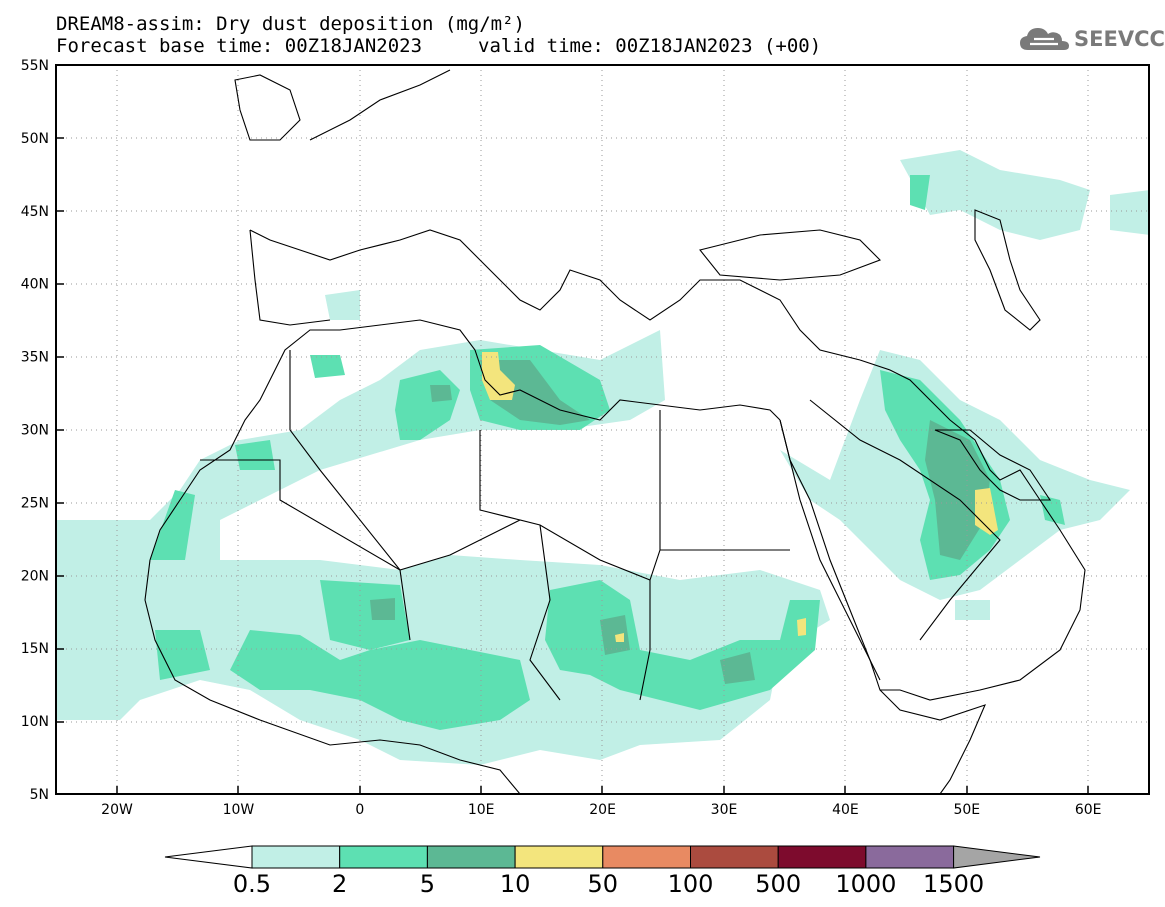  Describe the element at coordinates (35, 66) in the screenshot. I see `latitude-label: 55N` at that location.